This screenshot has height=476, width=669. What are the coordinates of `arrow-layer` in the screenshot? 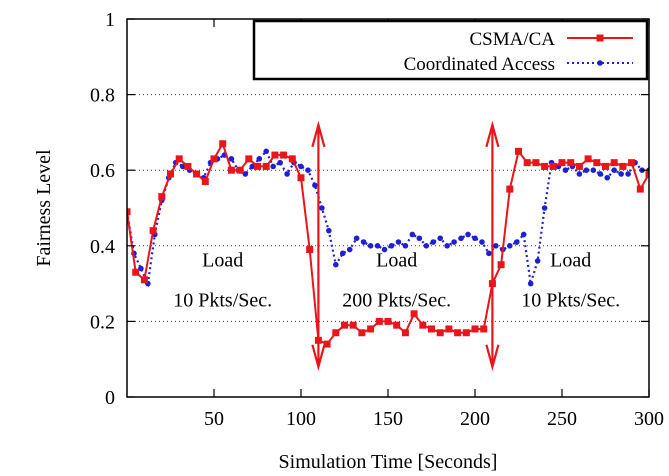 It's located at (405, 245).